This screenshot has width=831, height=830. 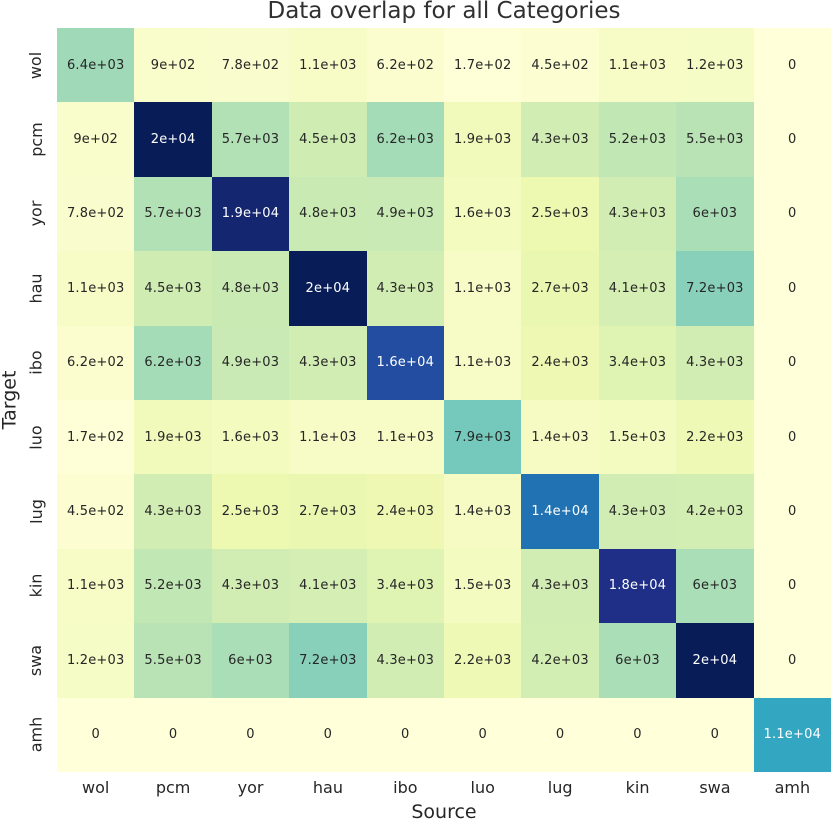 I want to click on heatmap-cell: 6.2e+03, so click(x=173, y=362).